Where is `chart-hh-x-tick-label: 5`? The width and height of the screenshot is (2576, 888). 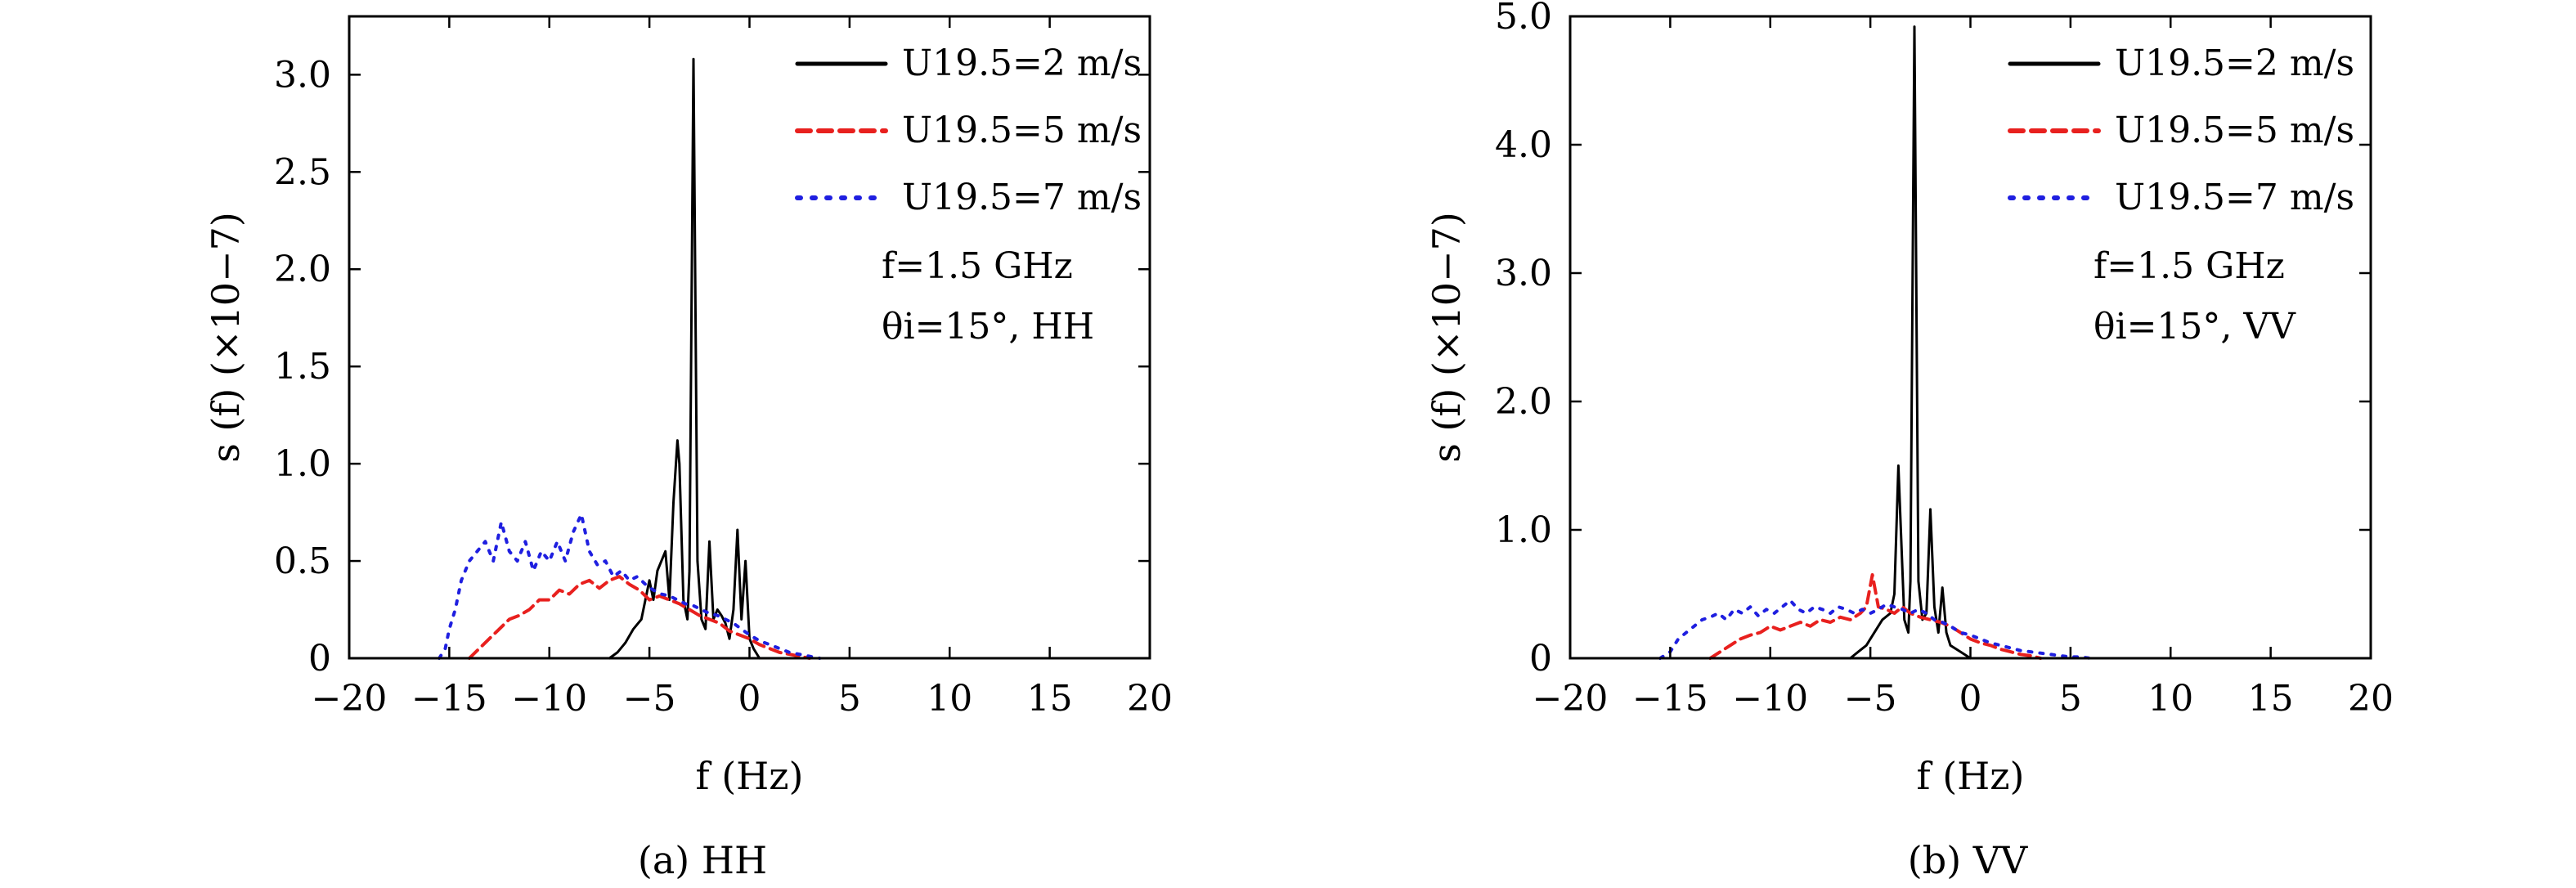
chart-hh-x-tick-label: 5 is located at coordinates (850, 699).